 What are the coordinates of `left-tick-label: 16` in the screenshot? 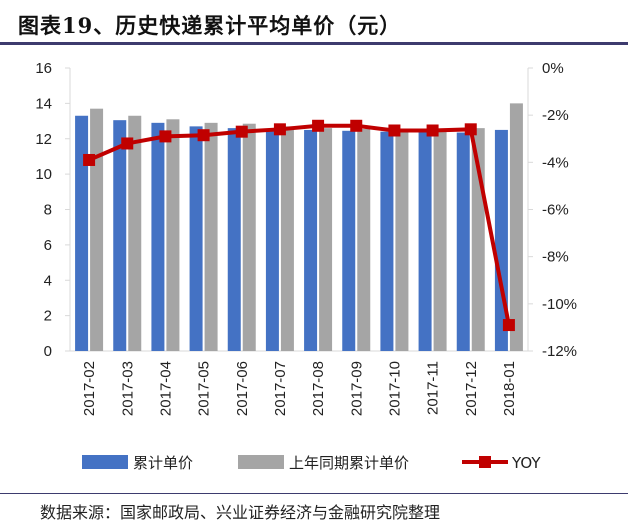 It's located at (43, 68).